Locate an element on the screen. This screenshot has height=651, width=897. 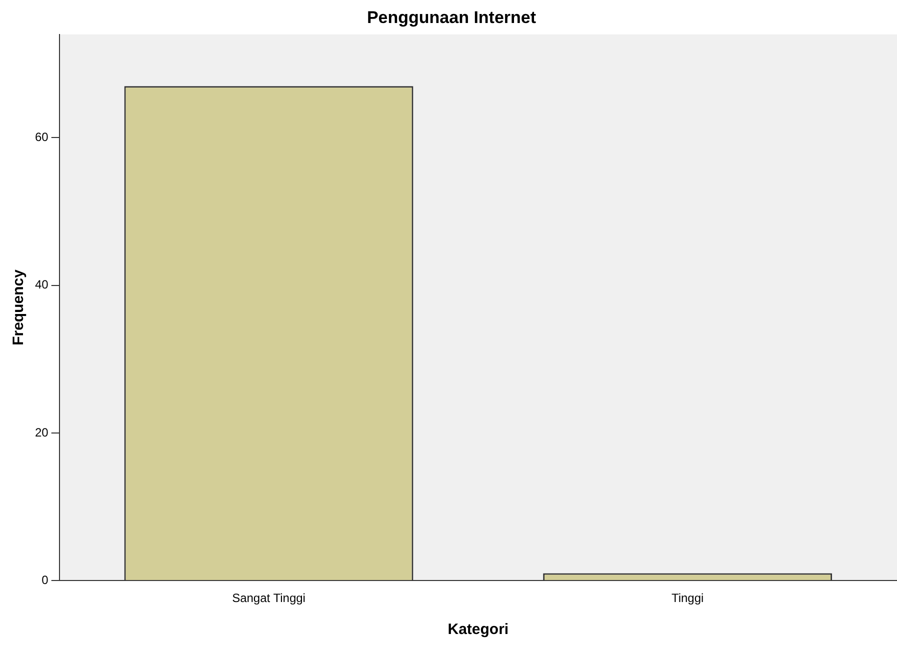
x-axis-title: Kategori is located at coordinates (478, 629).